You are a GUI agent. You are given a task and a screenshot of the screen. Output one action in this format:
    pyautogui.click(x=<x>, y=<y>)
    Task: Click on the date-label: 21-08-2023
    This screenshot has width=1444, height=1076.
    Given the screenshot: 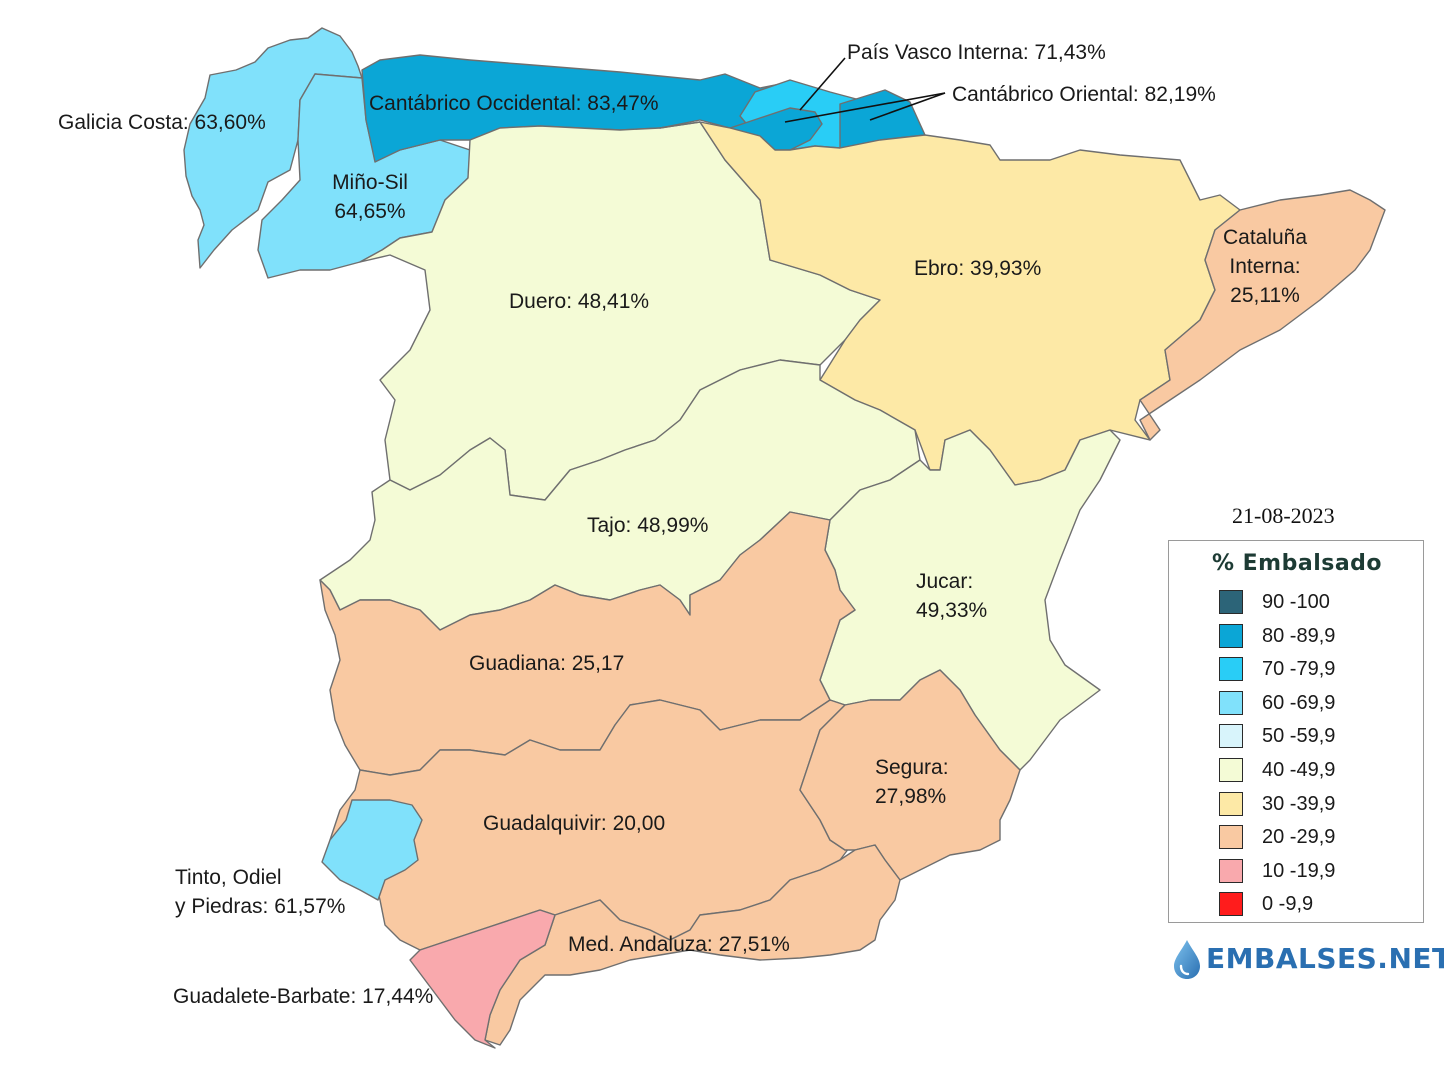 What is the action you would take?
    pyautogui.click(x=1283, y=515)
    